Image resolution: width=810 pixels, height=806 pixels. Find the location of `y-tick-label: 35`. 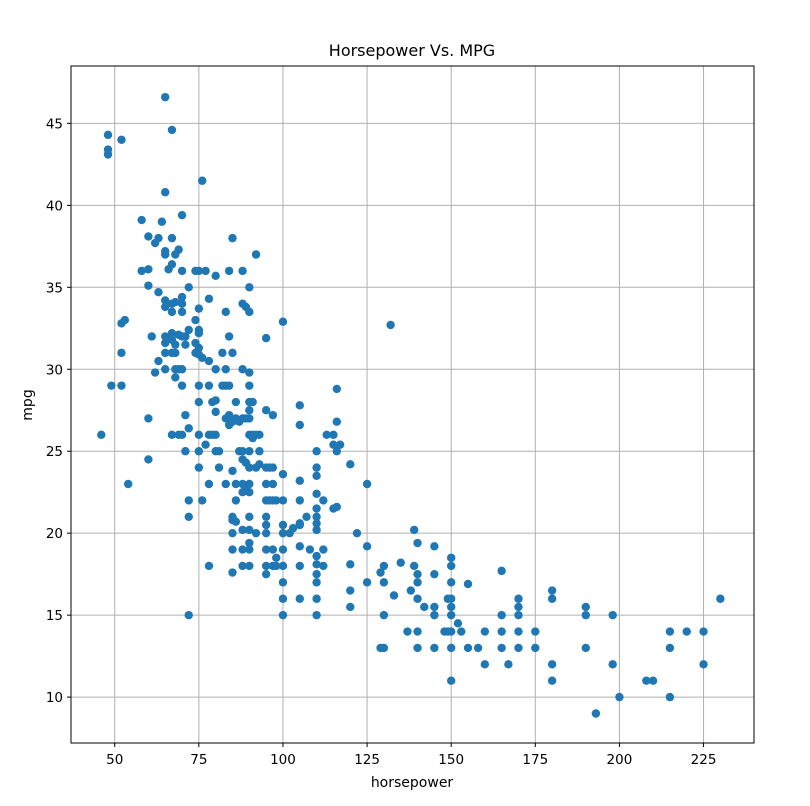

y-tick-label: 35 is located at coordinates (54, 288).